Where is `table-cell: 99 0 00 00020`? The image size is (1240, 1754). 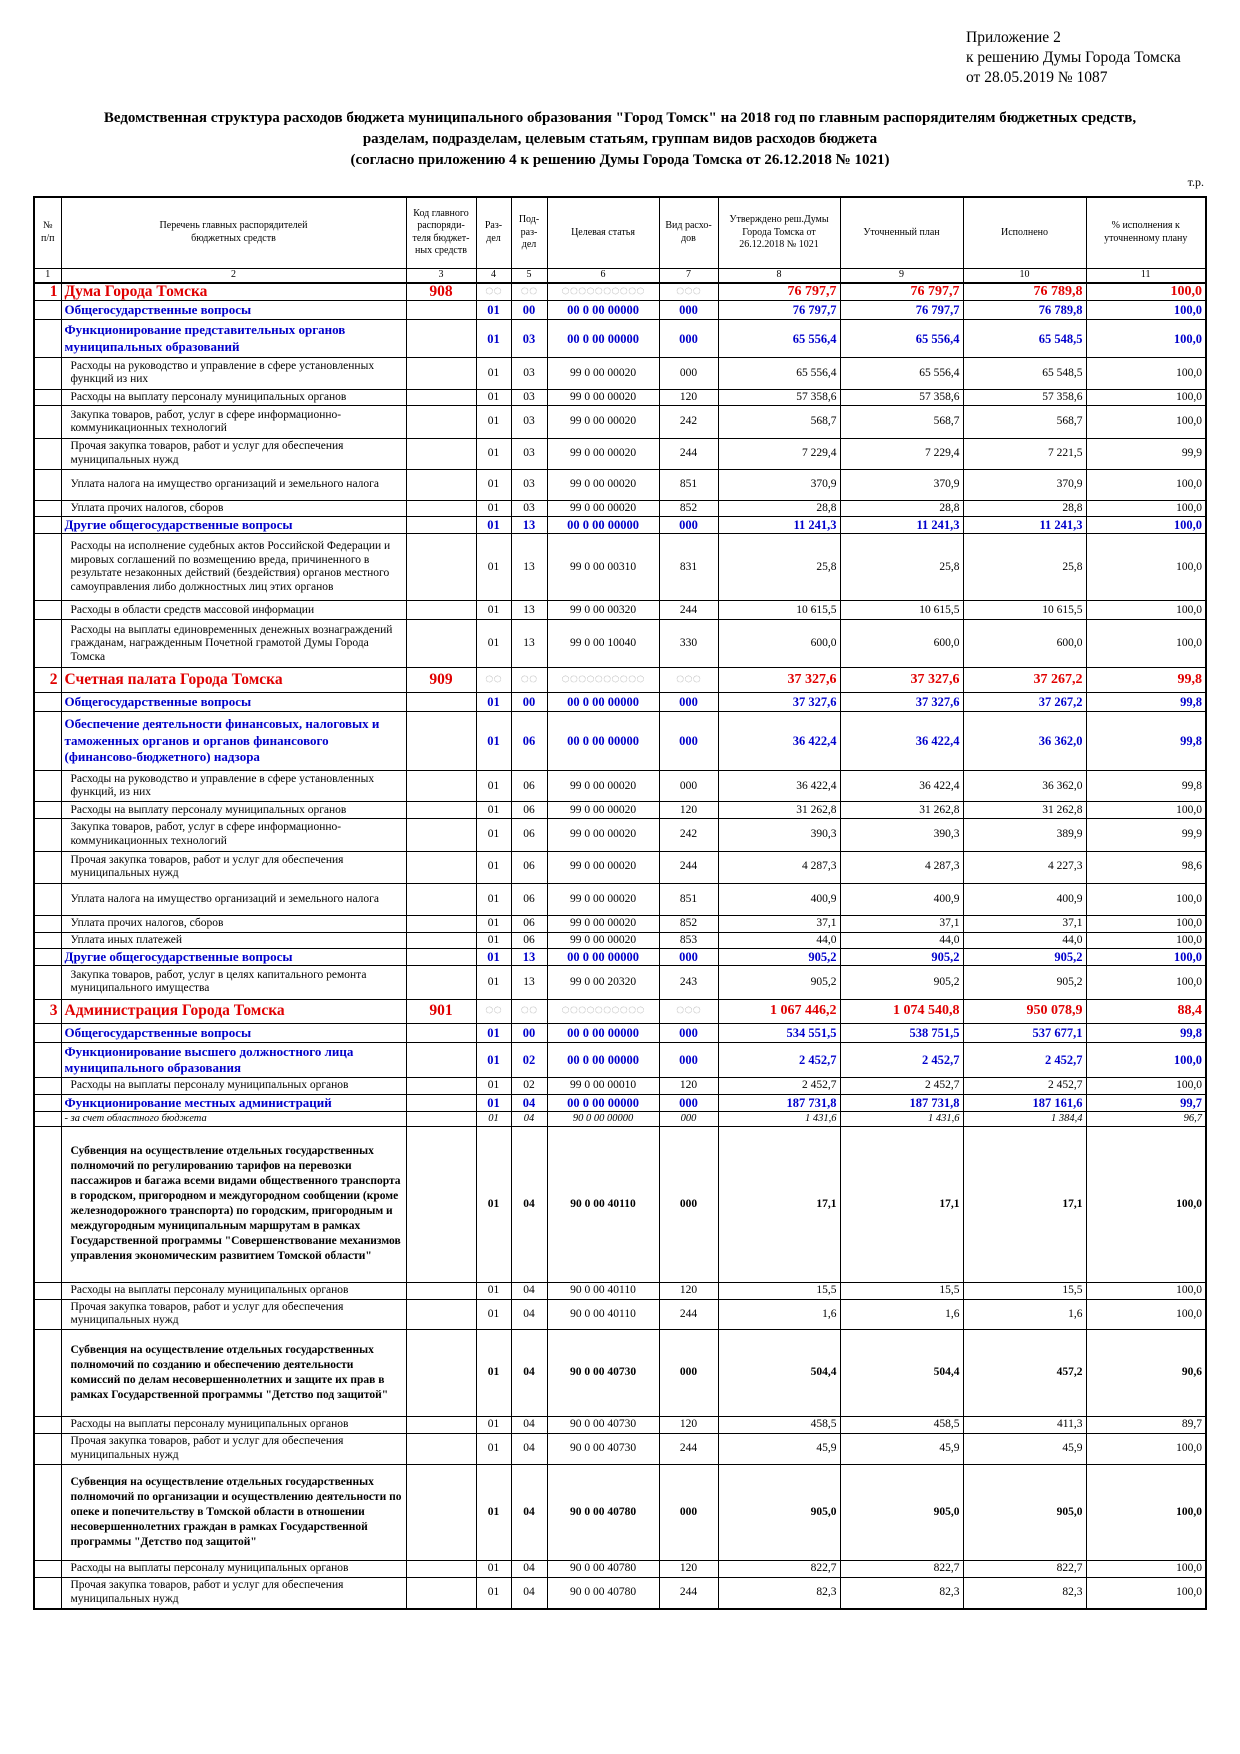
table-cell: 99 0 00 00020 is located at coordinates (603, 373).